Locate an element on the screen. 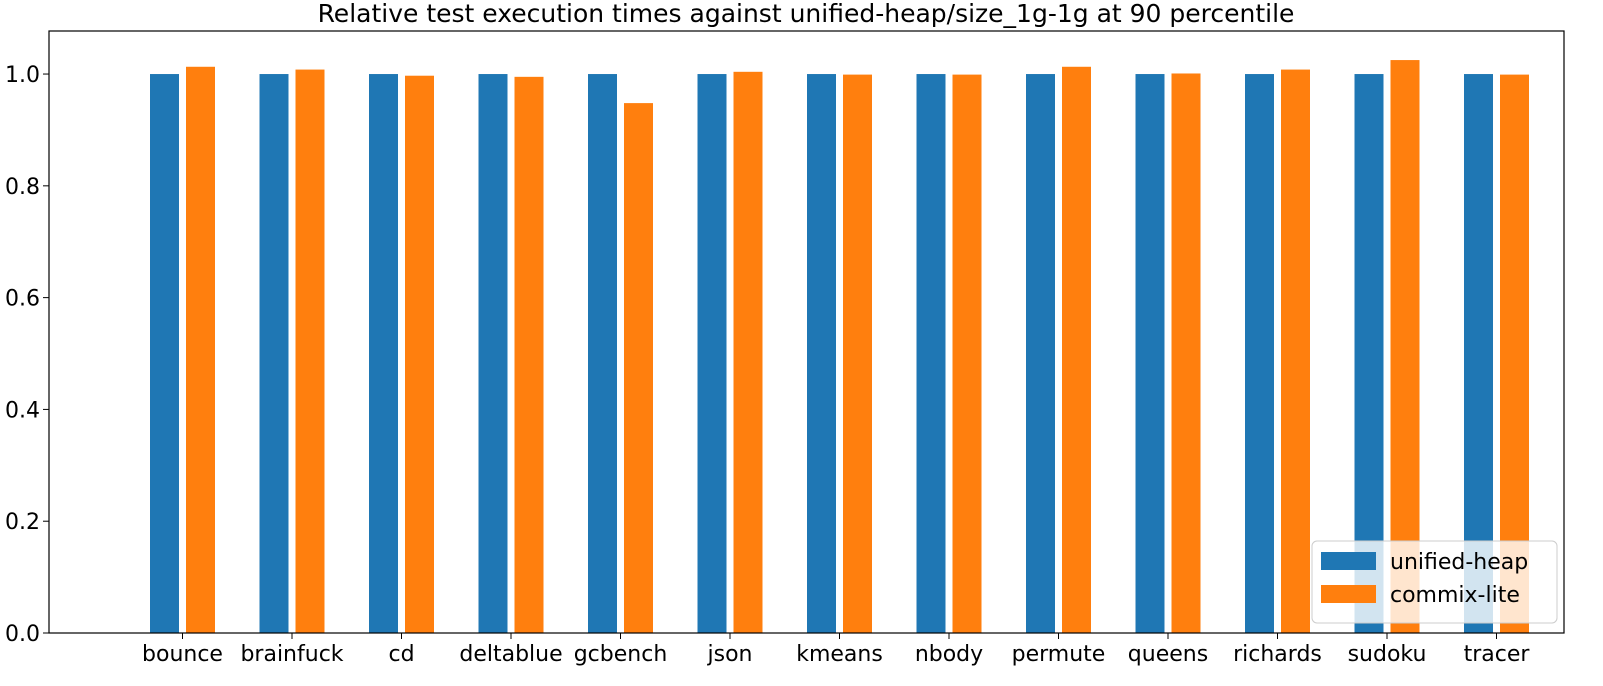 This screenshot has height=686, width=1603. y-tick-label: 0.2 is located at coordinates (22, 522).